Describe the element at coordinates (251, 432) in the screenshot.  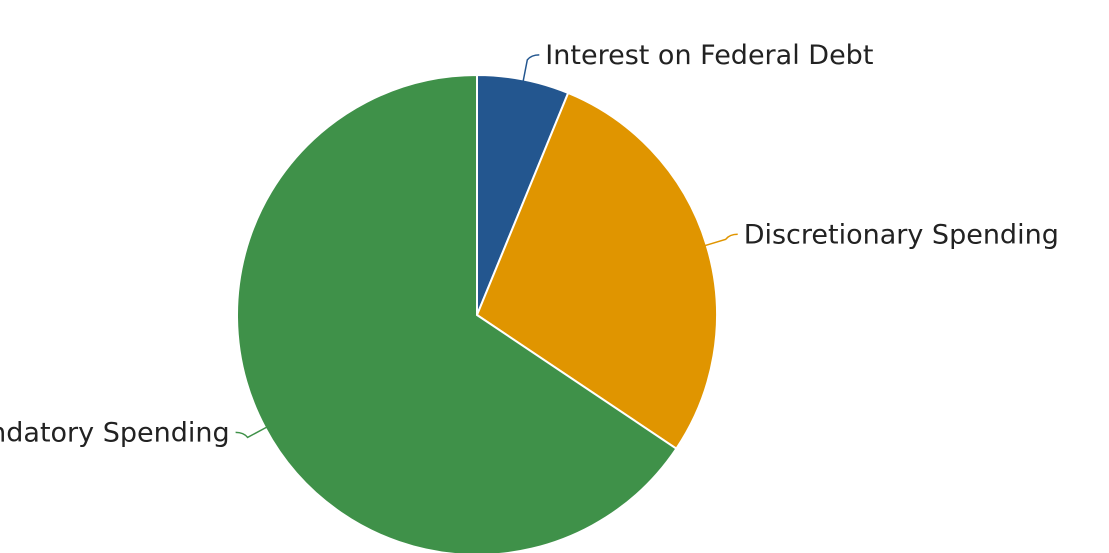
I see `leader-line-mandatory-spending` at that location.